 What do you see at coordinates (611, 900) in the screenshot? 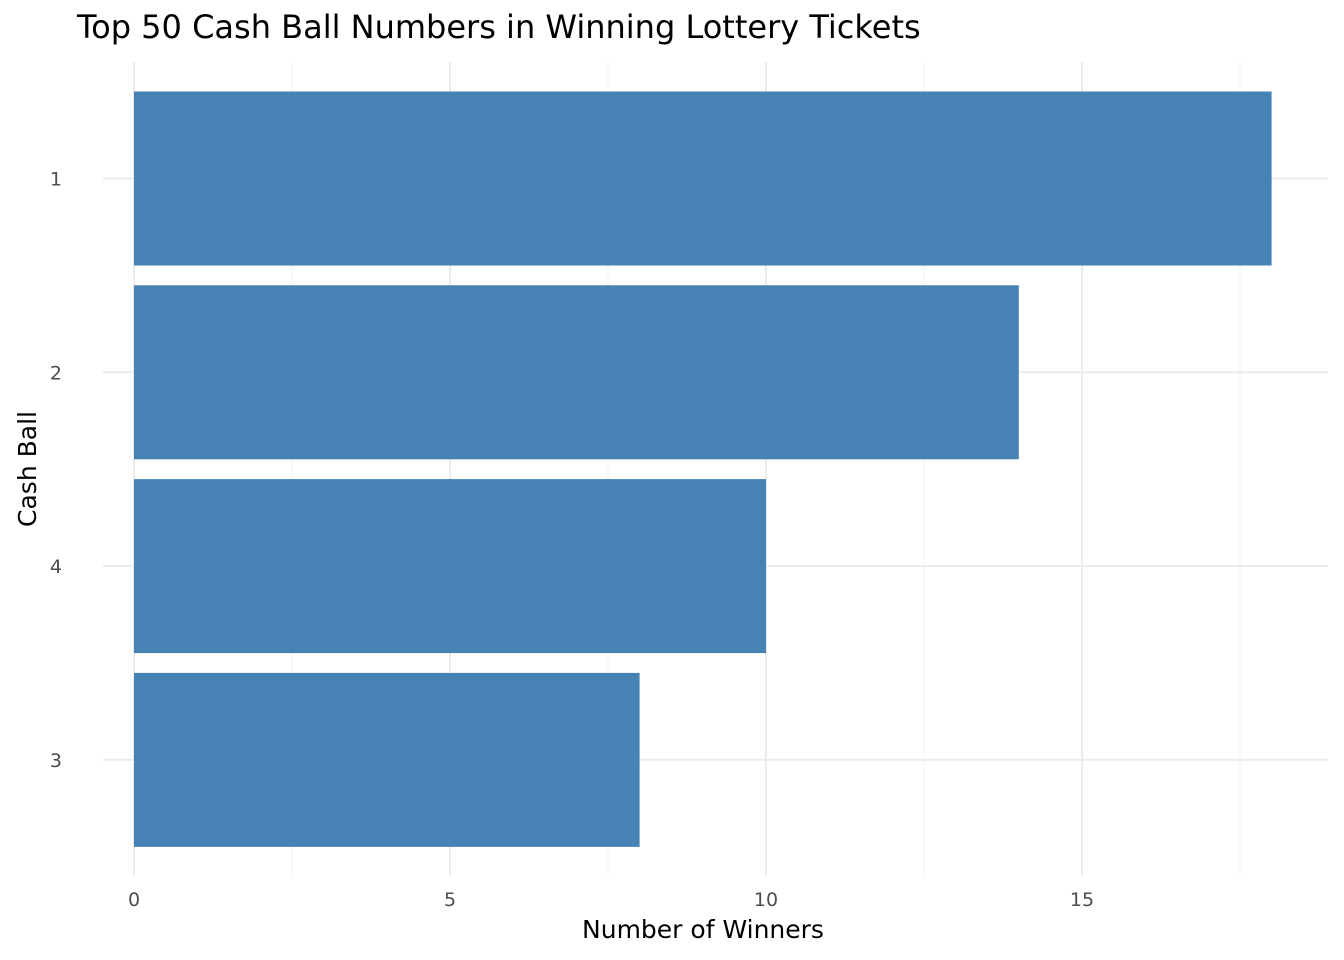
I see `x-axis-ticks: 0 5 10 15` at bounding box center [611, 900].